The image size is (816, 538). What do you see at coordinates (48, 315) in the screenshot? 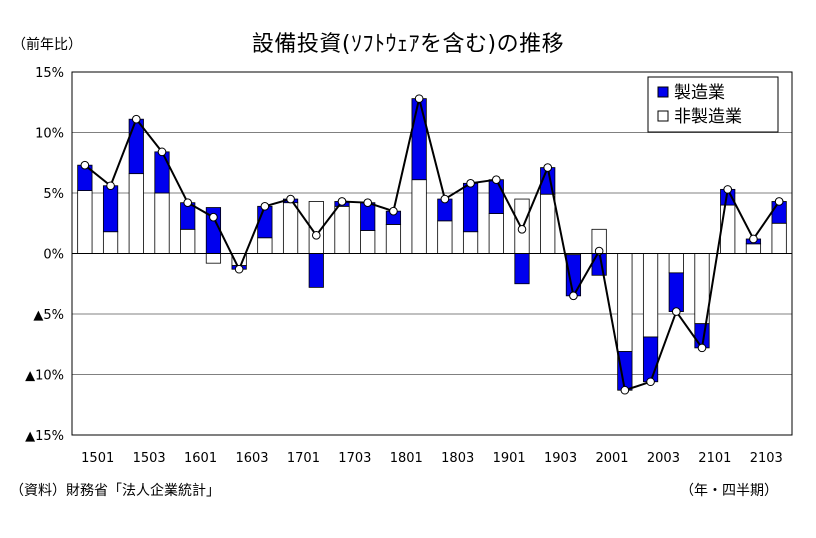
I see `y-tick-label: ▲5%` at bounding box center [48, 315].